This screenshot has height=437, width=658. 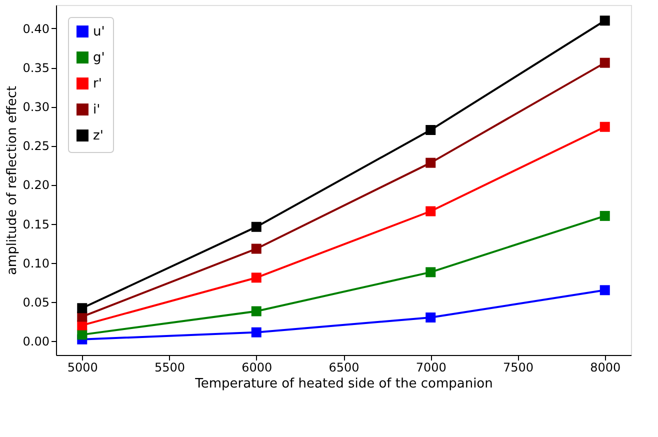 What do you see at coordinates (98, 136) in the screenshot?
I see `legend-label: z'` at bounding box center [98, 136].